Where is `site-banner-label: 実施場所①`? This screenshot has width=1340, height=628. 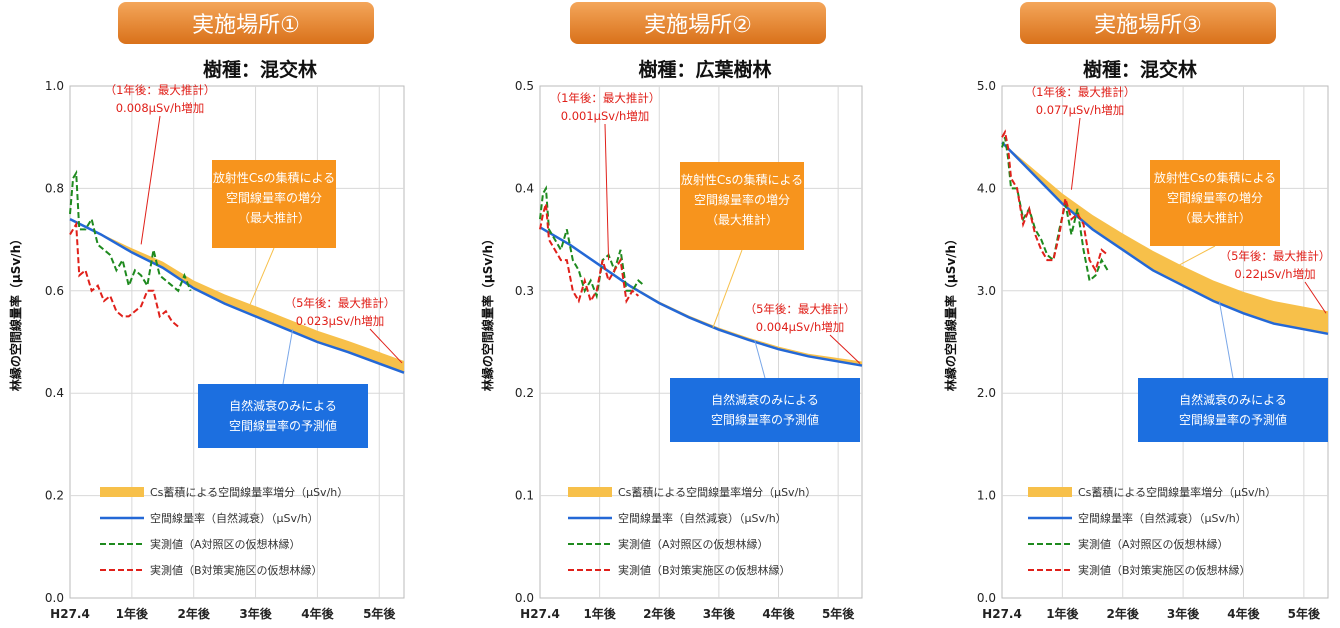
site-banner-label: 実施場所① is located at coordinates (246, 25).